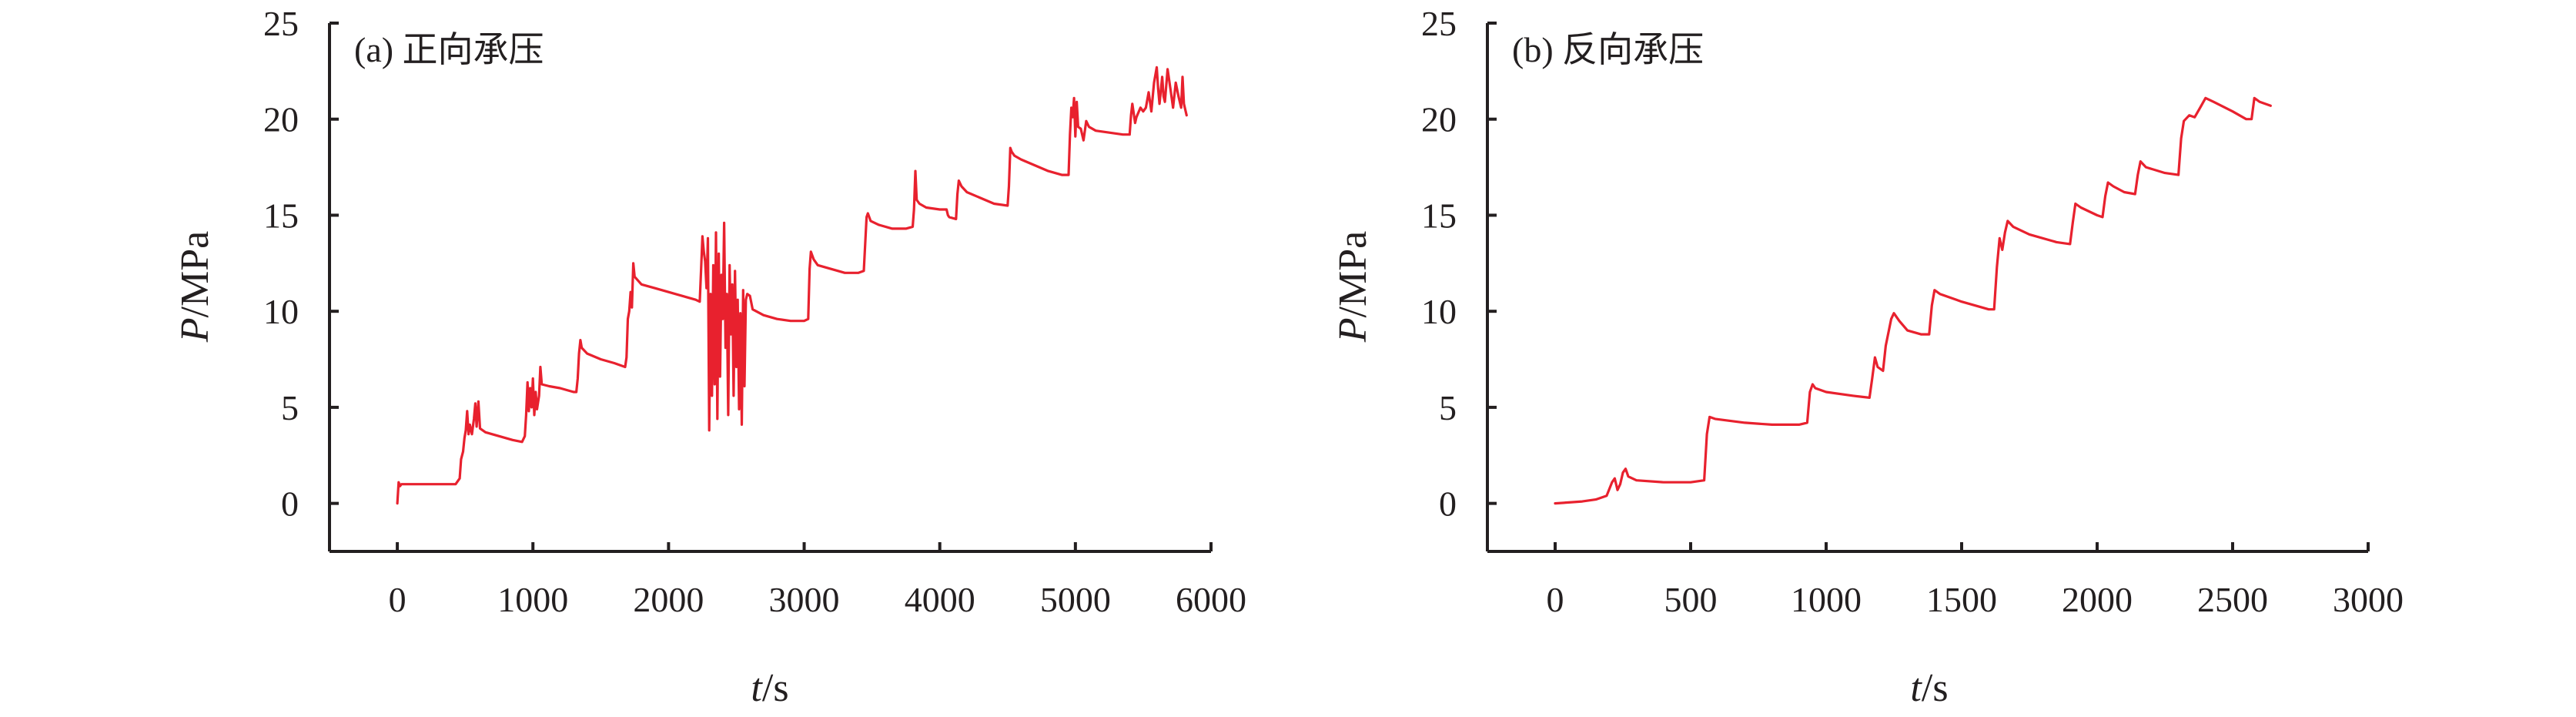 The height and width of the screenshot is (717, 2576). I want to click on y-tick-label-b: 10, so click(1439, 311).